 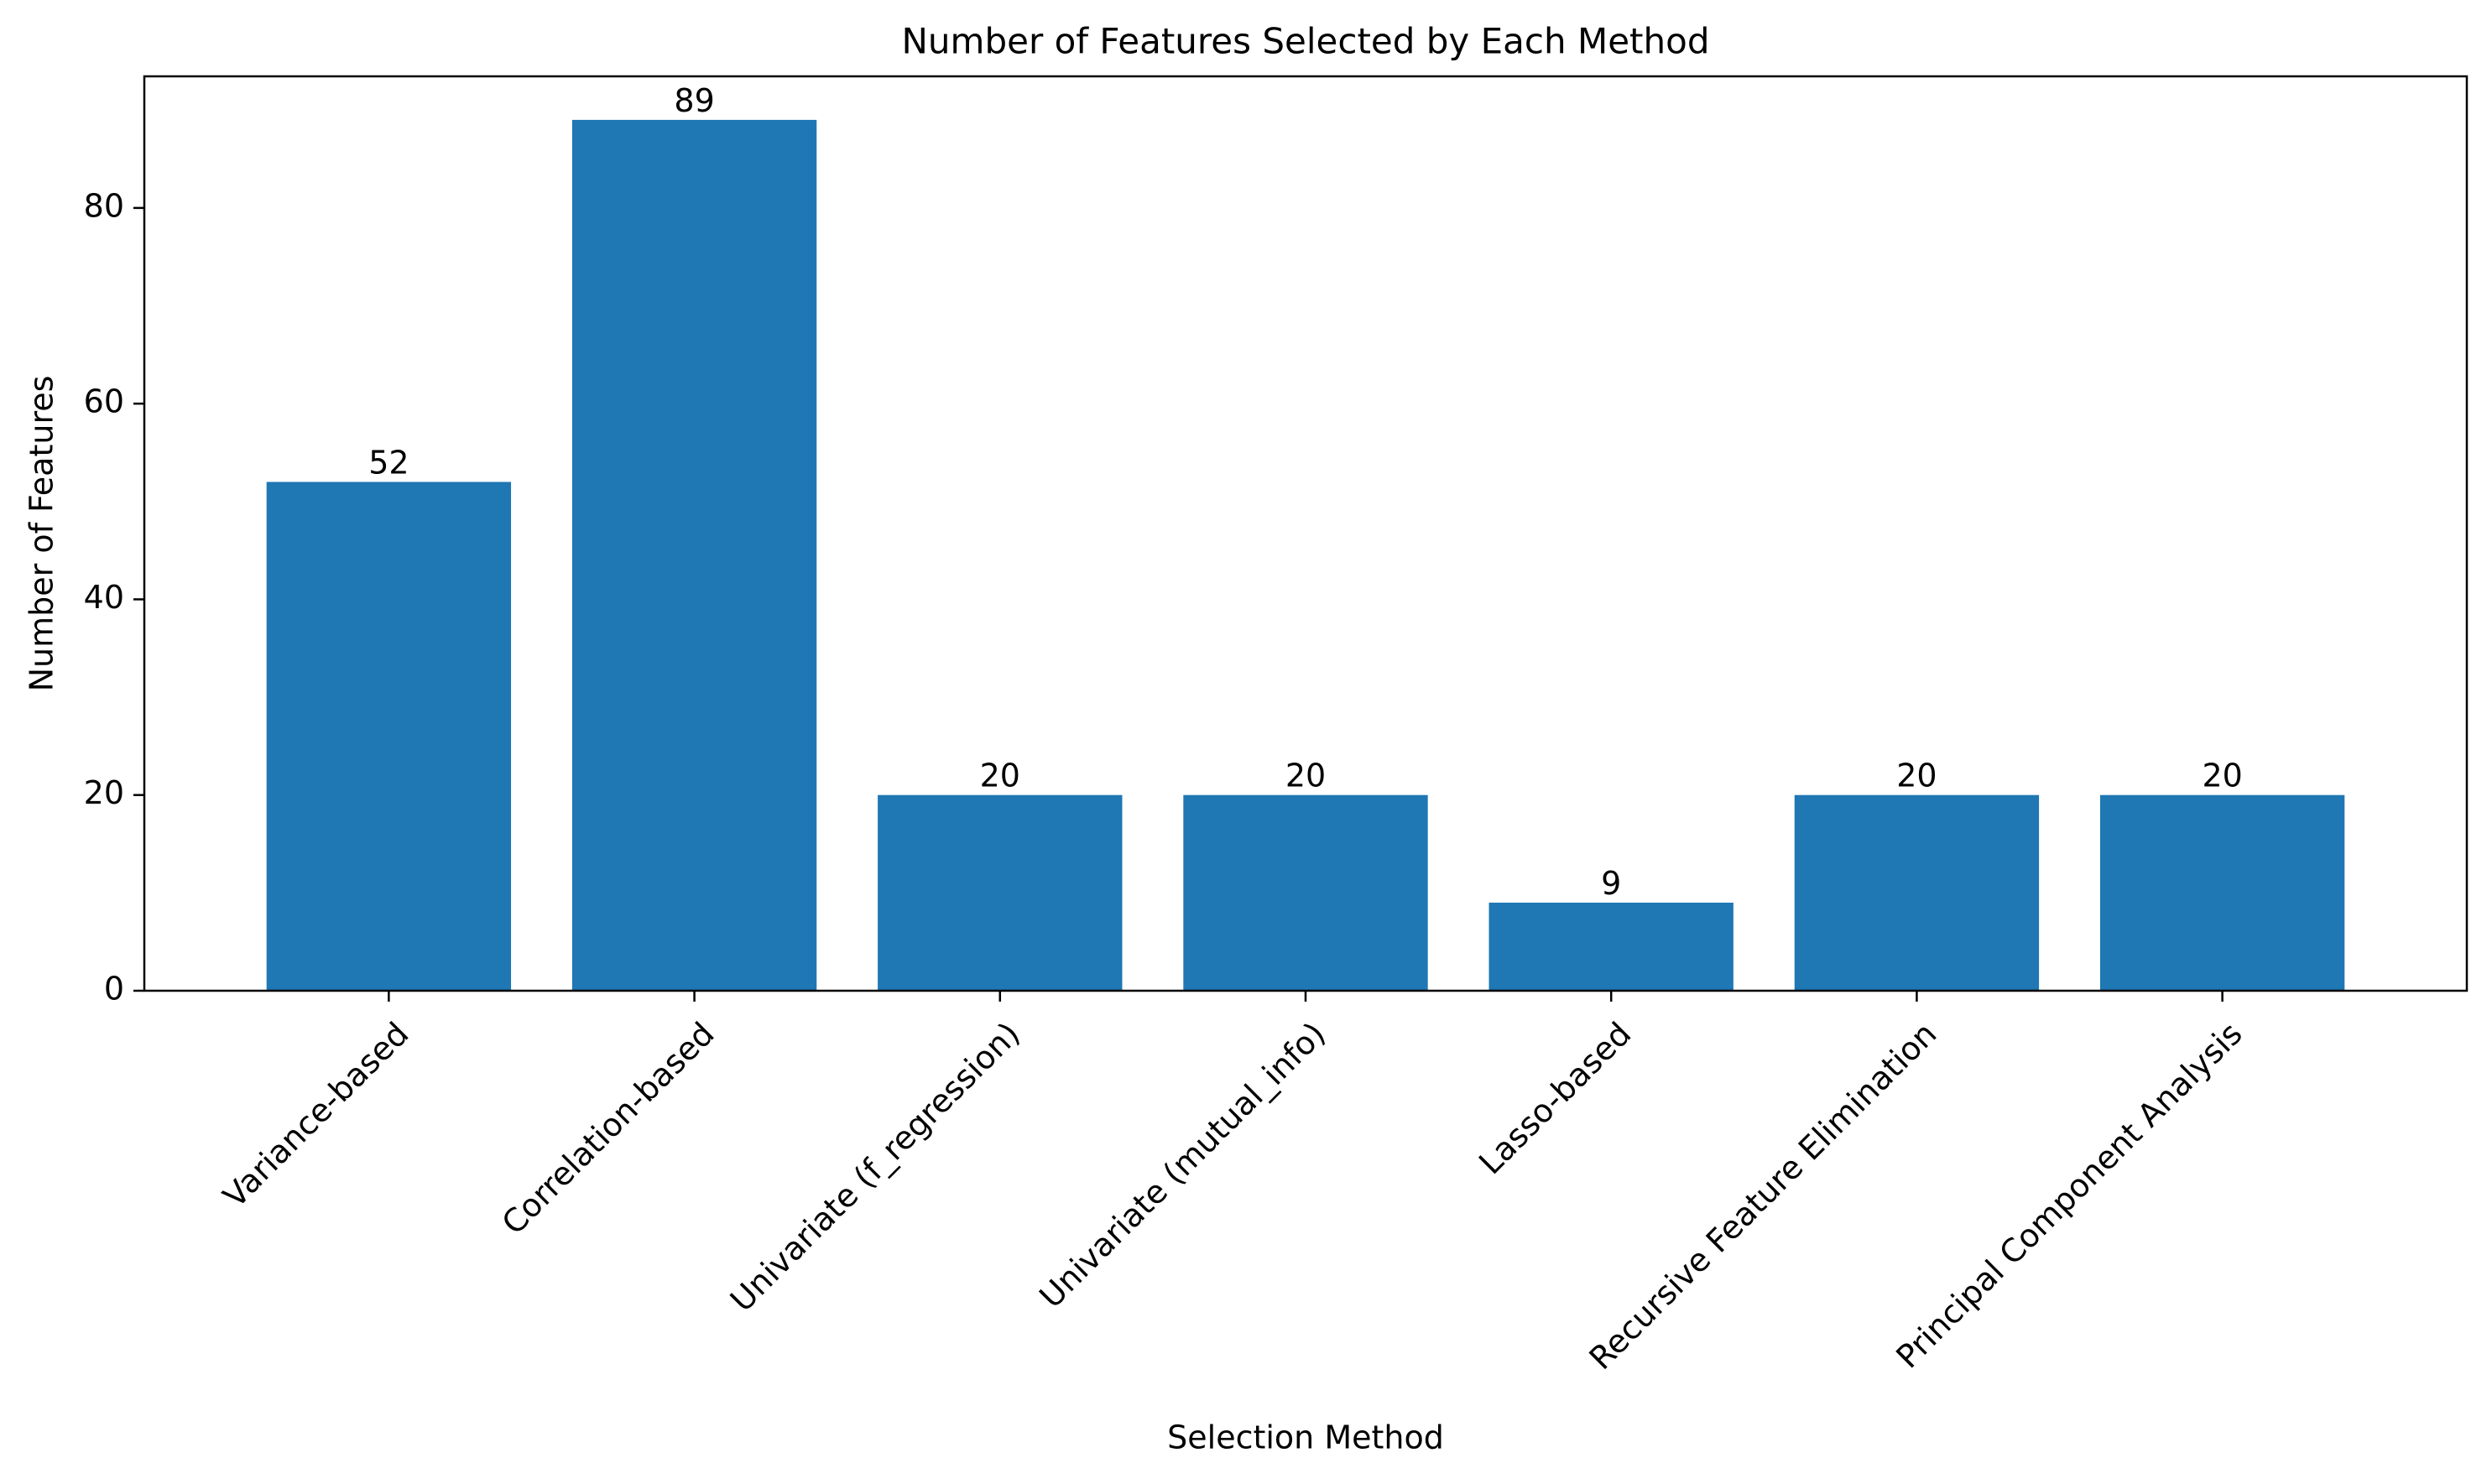 What do you see at coordinates (1305, 1437) in the screenshot?
I see `x-axis-label: Selection Method` at bounding box center [1305, 1437].